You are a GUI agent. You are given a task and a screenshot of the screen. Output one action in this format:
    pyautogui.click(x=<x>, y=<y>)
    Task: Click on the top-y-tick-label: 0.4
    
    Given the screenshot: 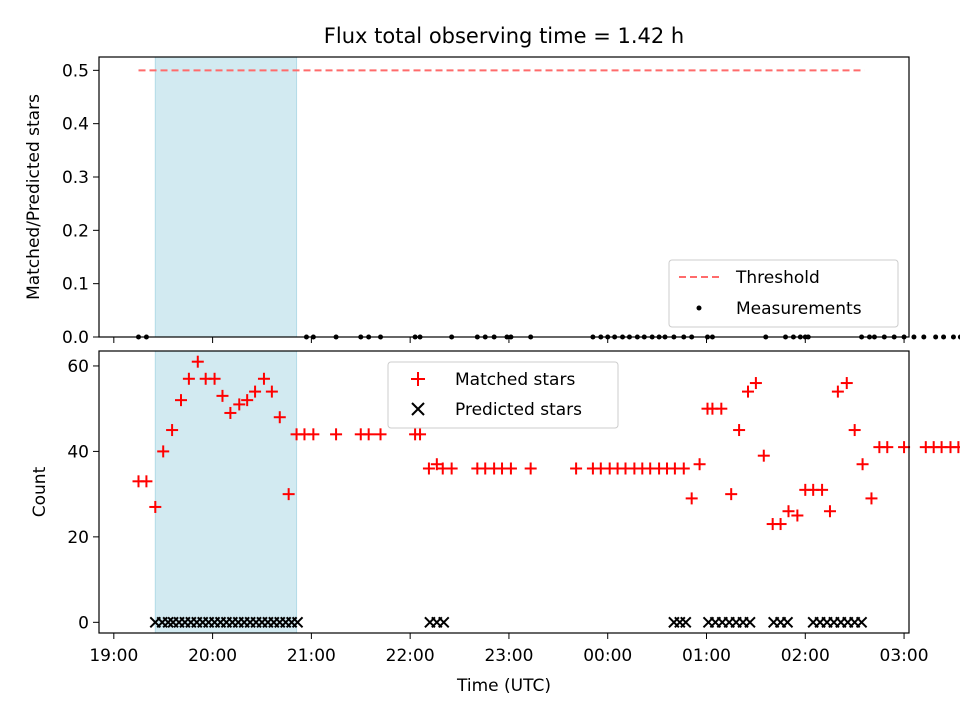 What is the action you would take?
    pyautogui.click(x=75, y=125)
    